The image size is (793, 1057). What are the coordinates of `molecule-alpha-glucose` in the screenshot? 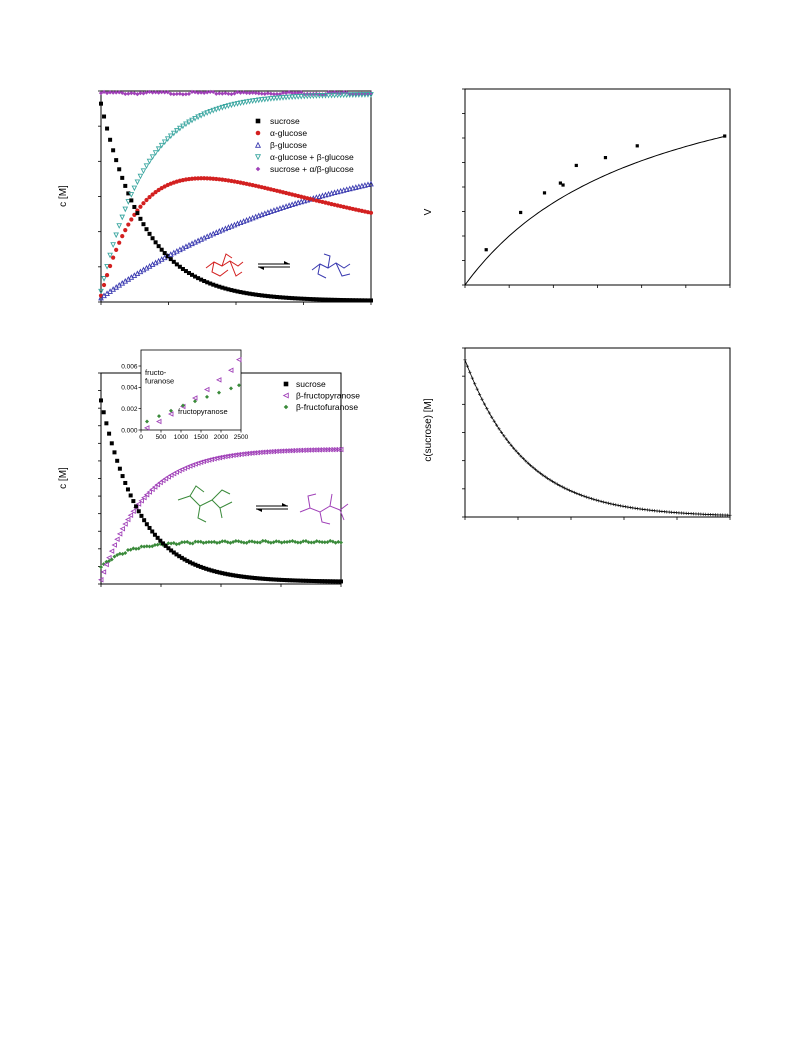 It's located at (236, 268).